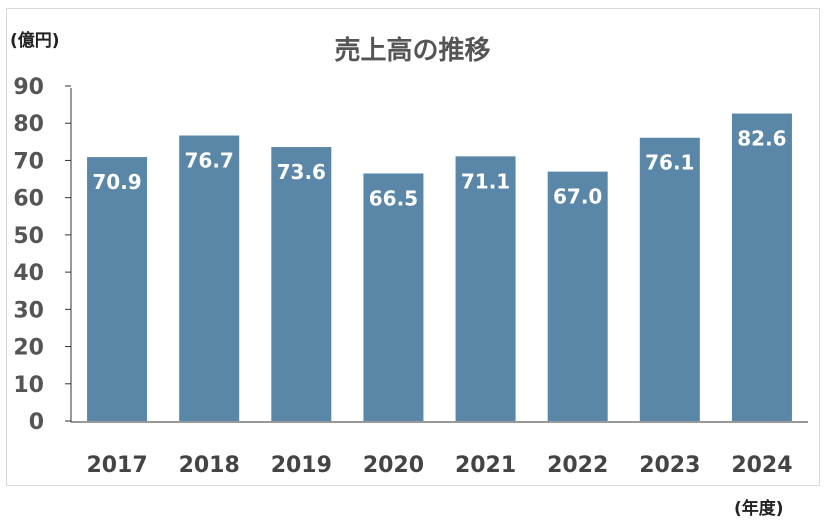  I want to click on data-label-2024: 82.6, so click(761, 139).